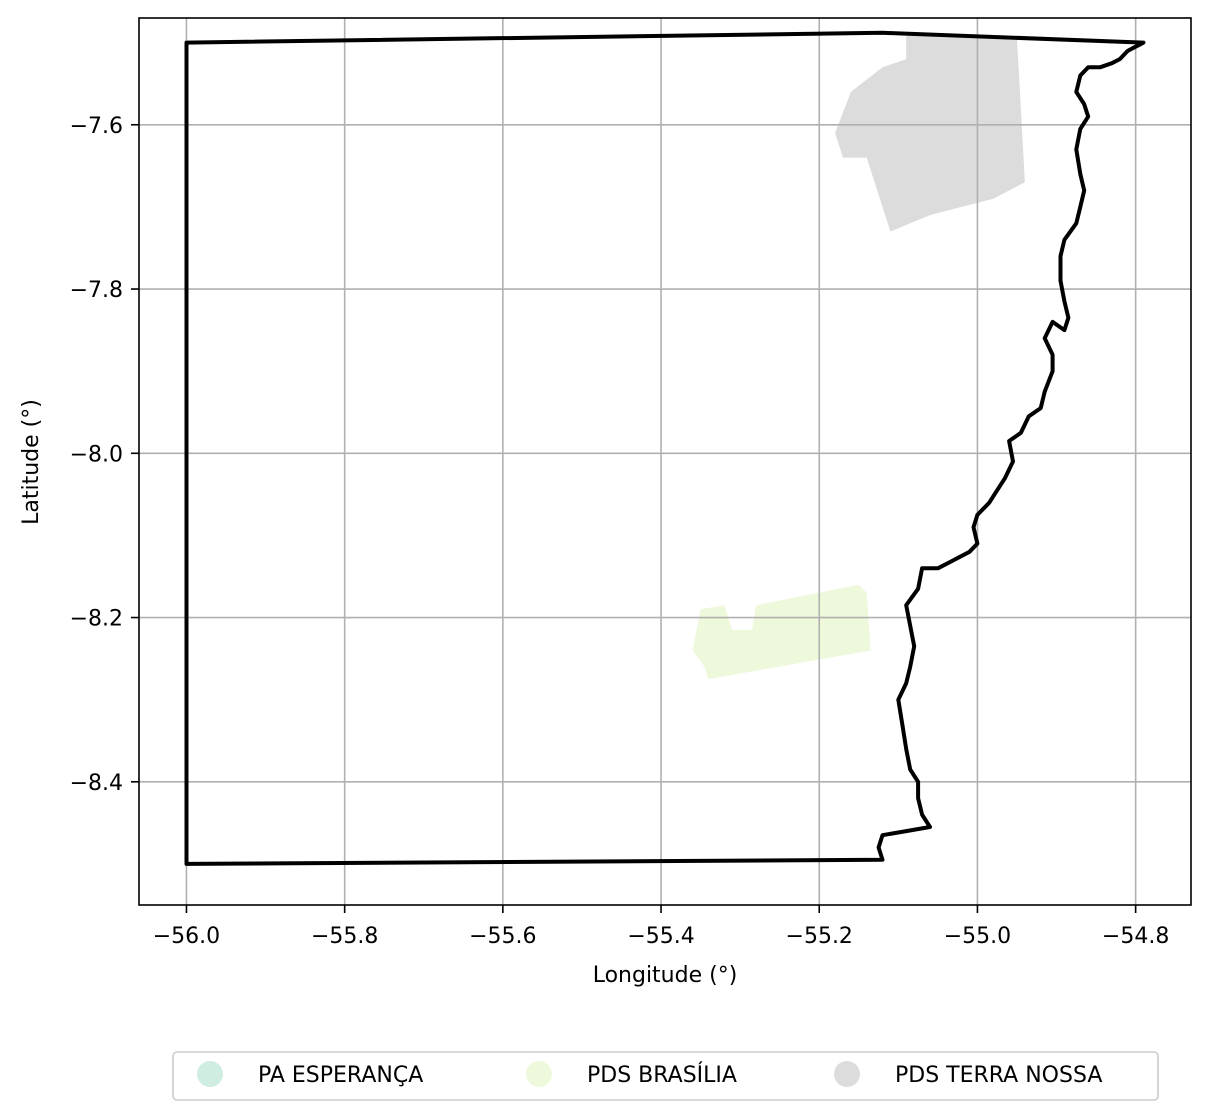  What do you see at coordinates (96, 126) in the screenshot?
I see `y-tick-label: −7.6` at bounding box center [96, 126].